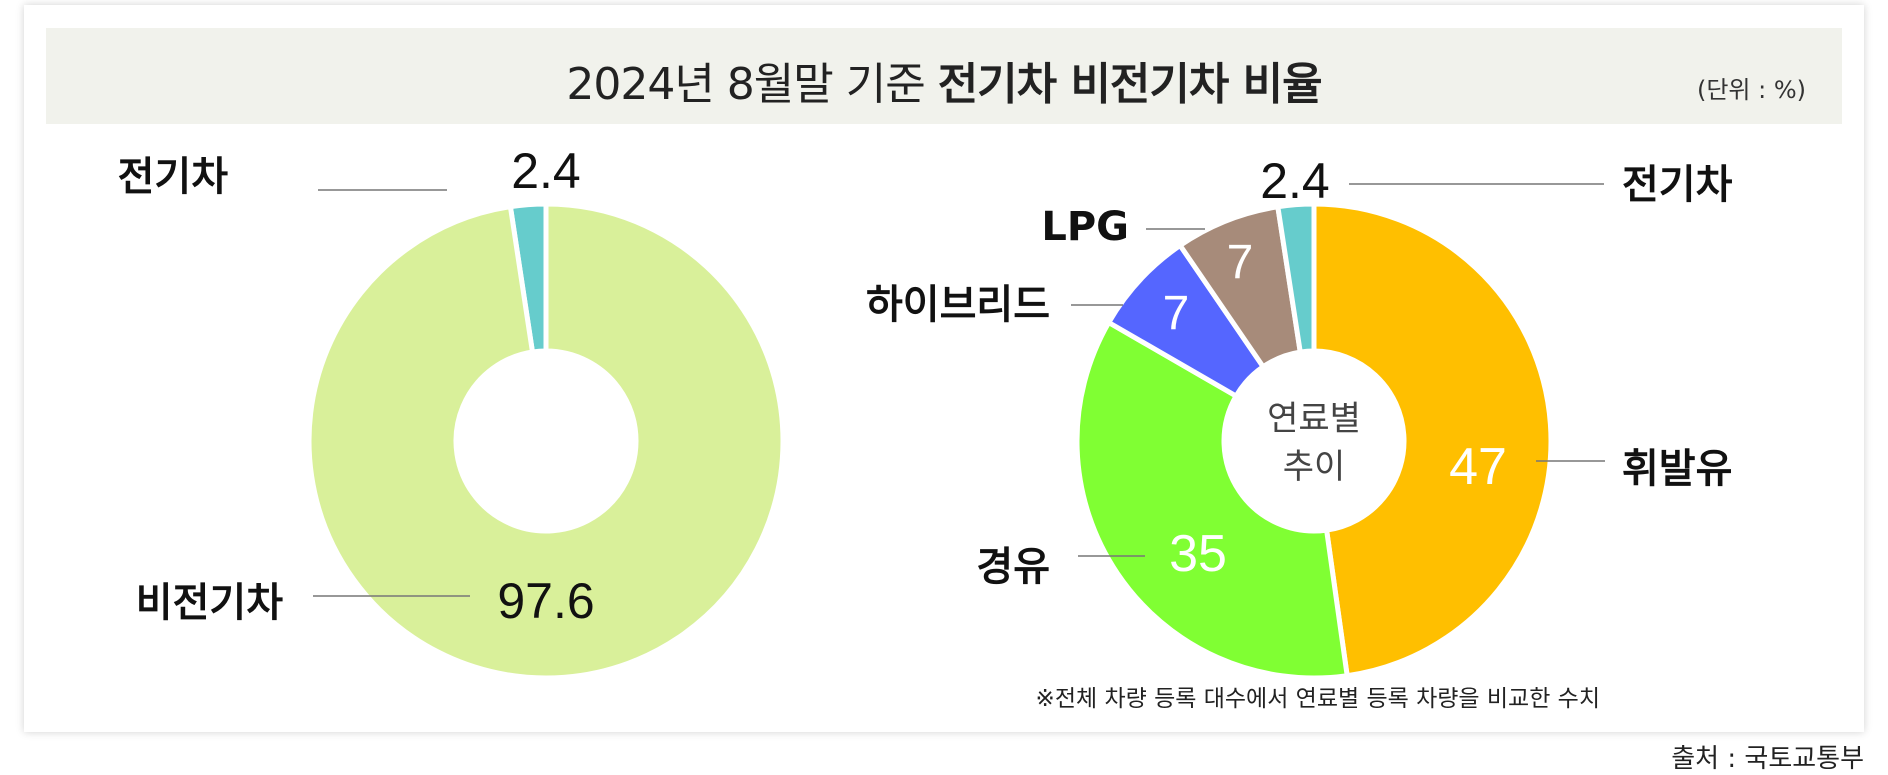 This screenshot has width=1888, height=775. Describe the element at coordinates (1318, 699) in the screenshot. I see `footnote: ※전체 차량 등록 대수에서 연료별 등록 차량을 비교한 수치` at that location.